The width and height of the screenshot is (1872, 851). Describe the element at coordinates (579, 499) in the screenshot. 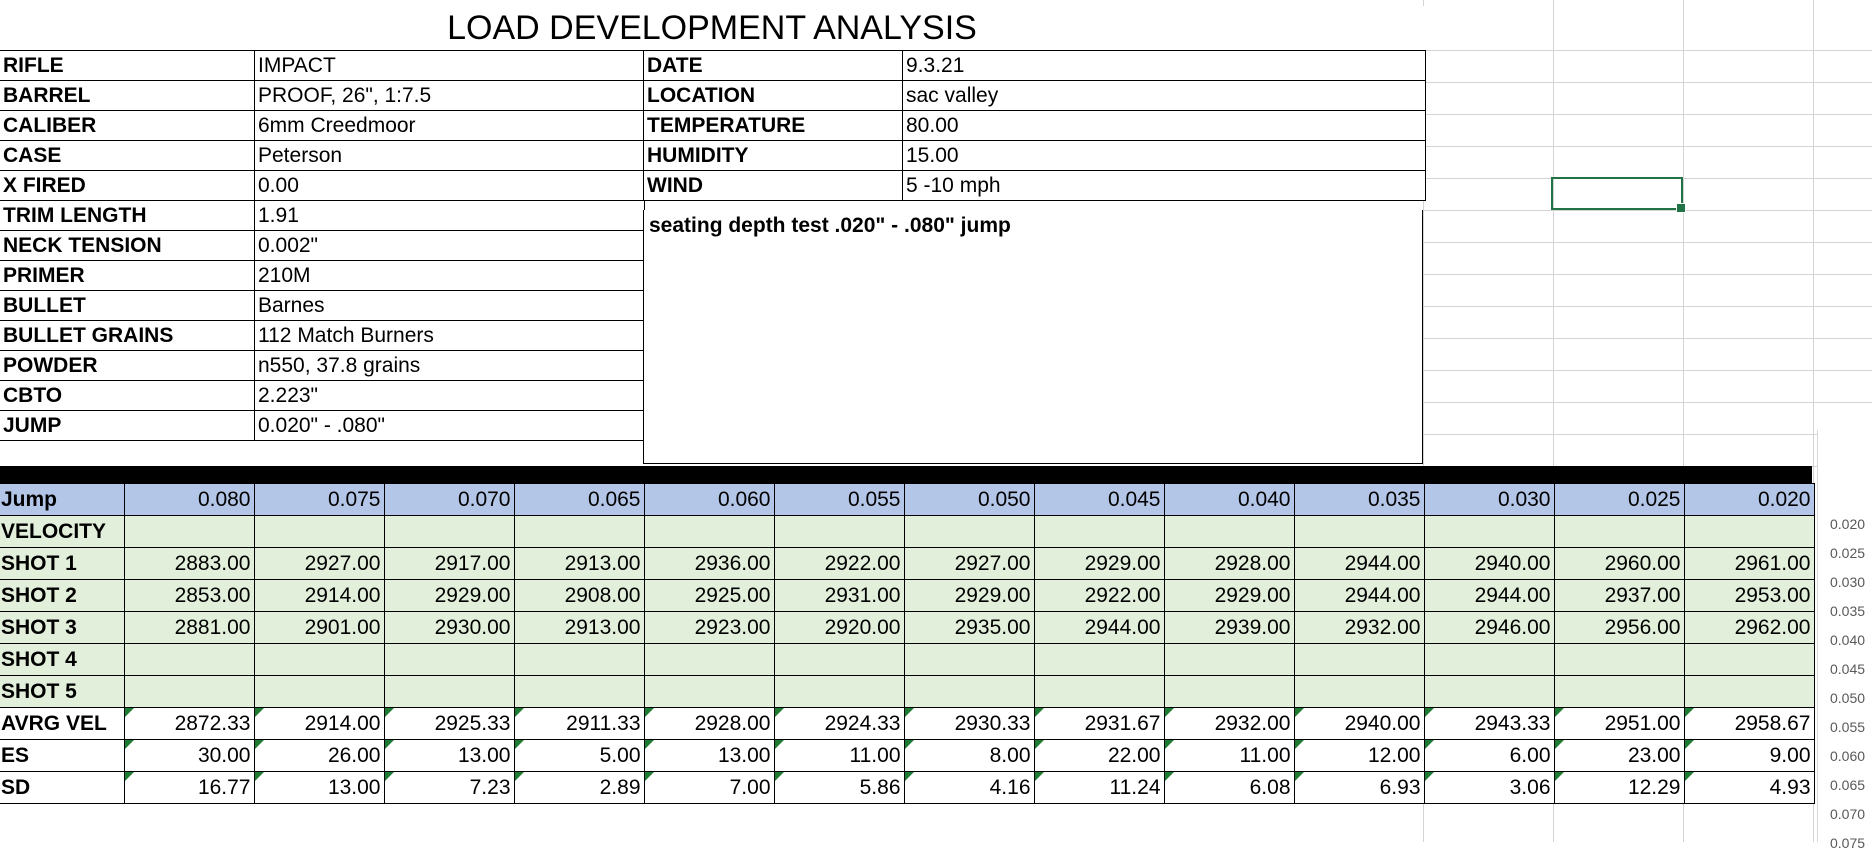

I see `data-cell: 0.065` at that location.